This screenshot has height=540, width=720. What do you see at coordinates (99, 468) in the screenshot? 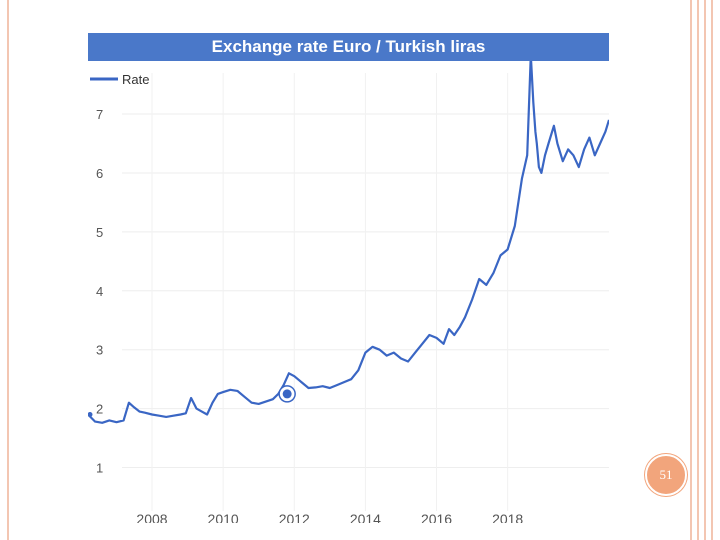
I see `y-tick-label: 1` at bounding box center [99, 468].